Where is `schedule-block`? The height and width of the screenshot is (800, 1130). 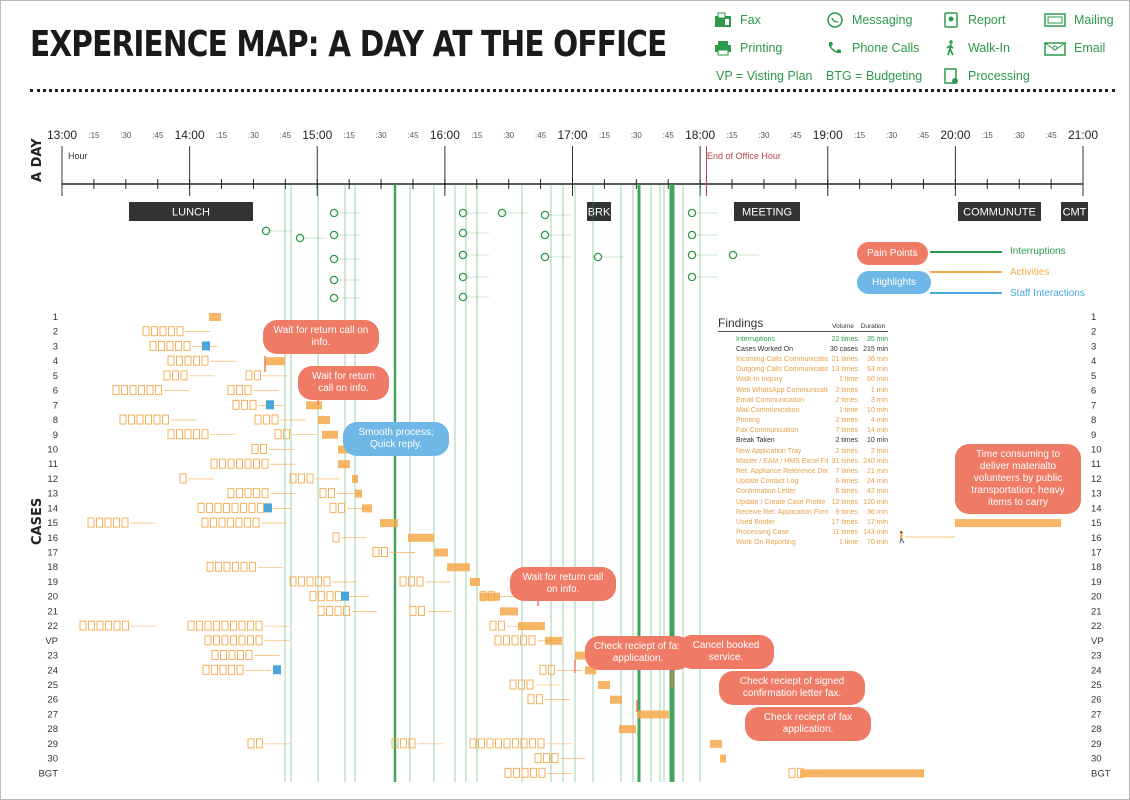 schedule-block is located at coordinates (191, 211).